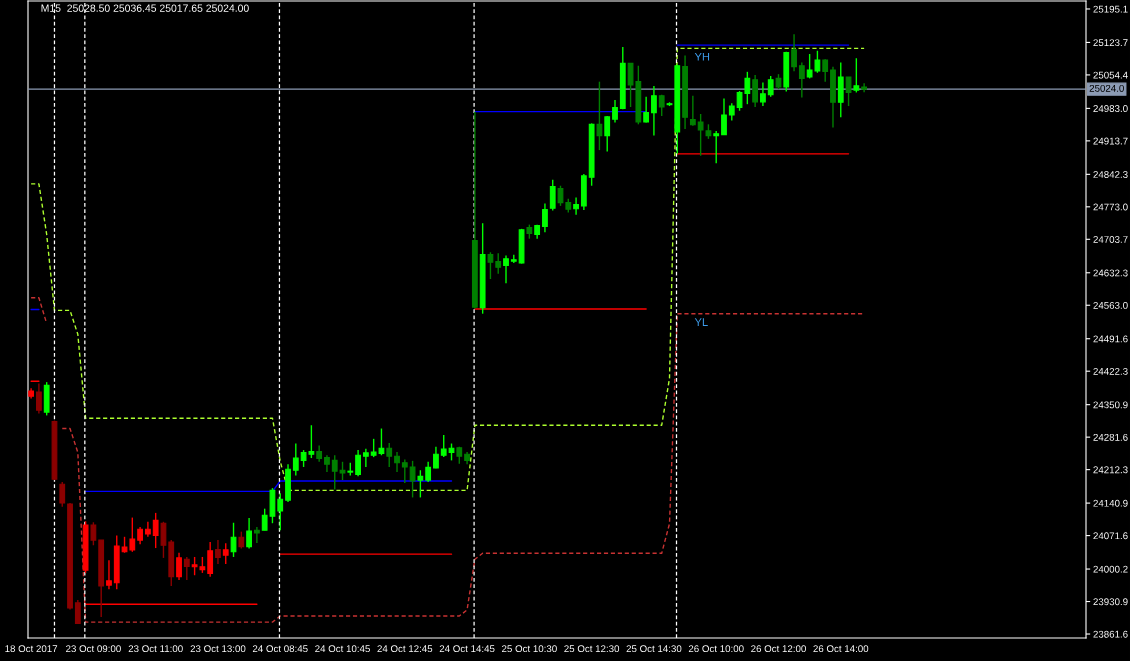 This screenshot has height=661, width=1130. Describe the element at coordinates (716, 649) in the screenshot. I see `x-tick-label: 26 Oct 10:00` at that location.